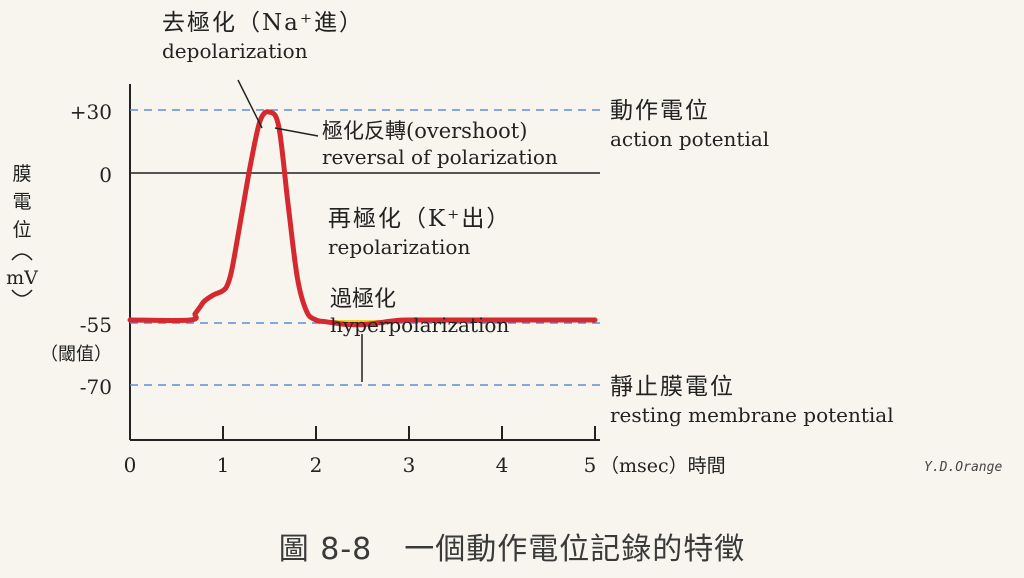 This screenshot has height=578, width=1024. Describe the element at coordinates (363, 299) in the screenshot. I see `hyperpolarization-zh: 過極化` at that location.